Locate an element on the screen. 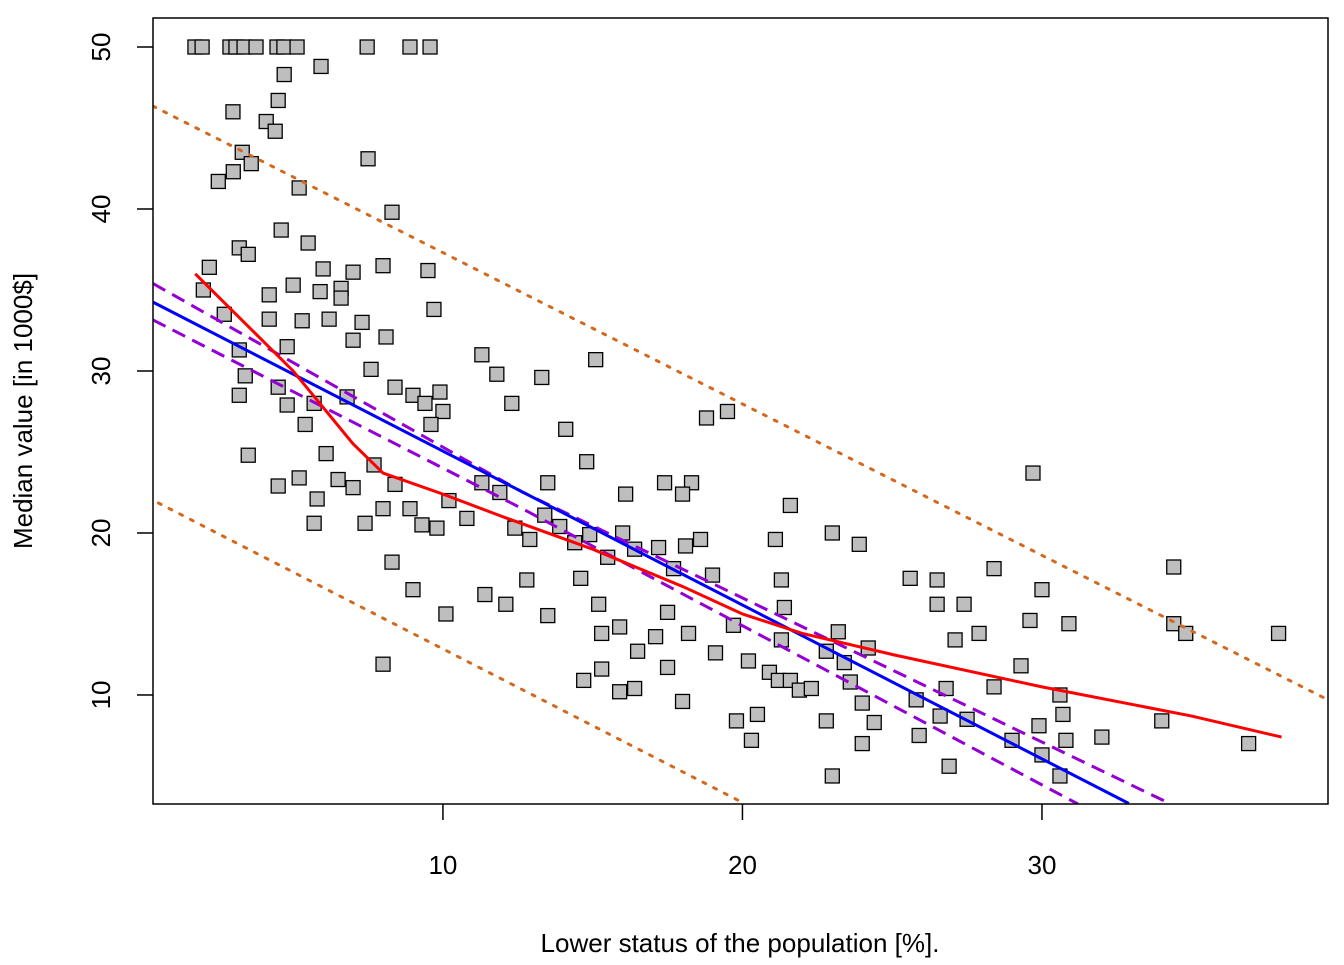 This screenshot has width=1344, height=965. y-tick-label: 30 is located at coordinates (101, 371).